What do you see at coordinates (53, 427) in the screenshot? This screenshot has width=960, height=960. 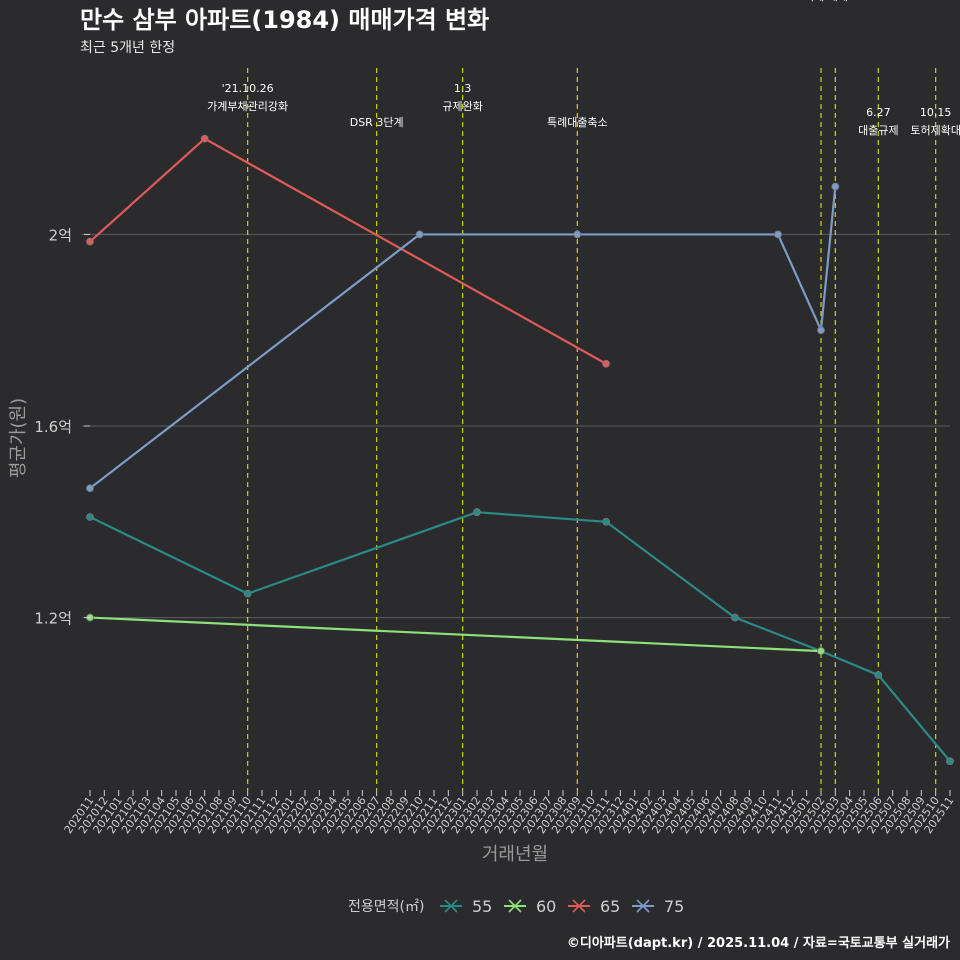 I see `y-tick-label: 1.6억` at bounding box center [53, 427].